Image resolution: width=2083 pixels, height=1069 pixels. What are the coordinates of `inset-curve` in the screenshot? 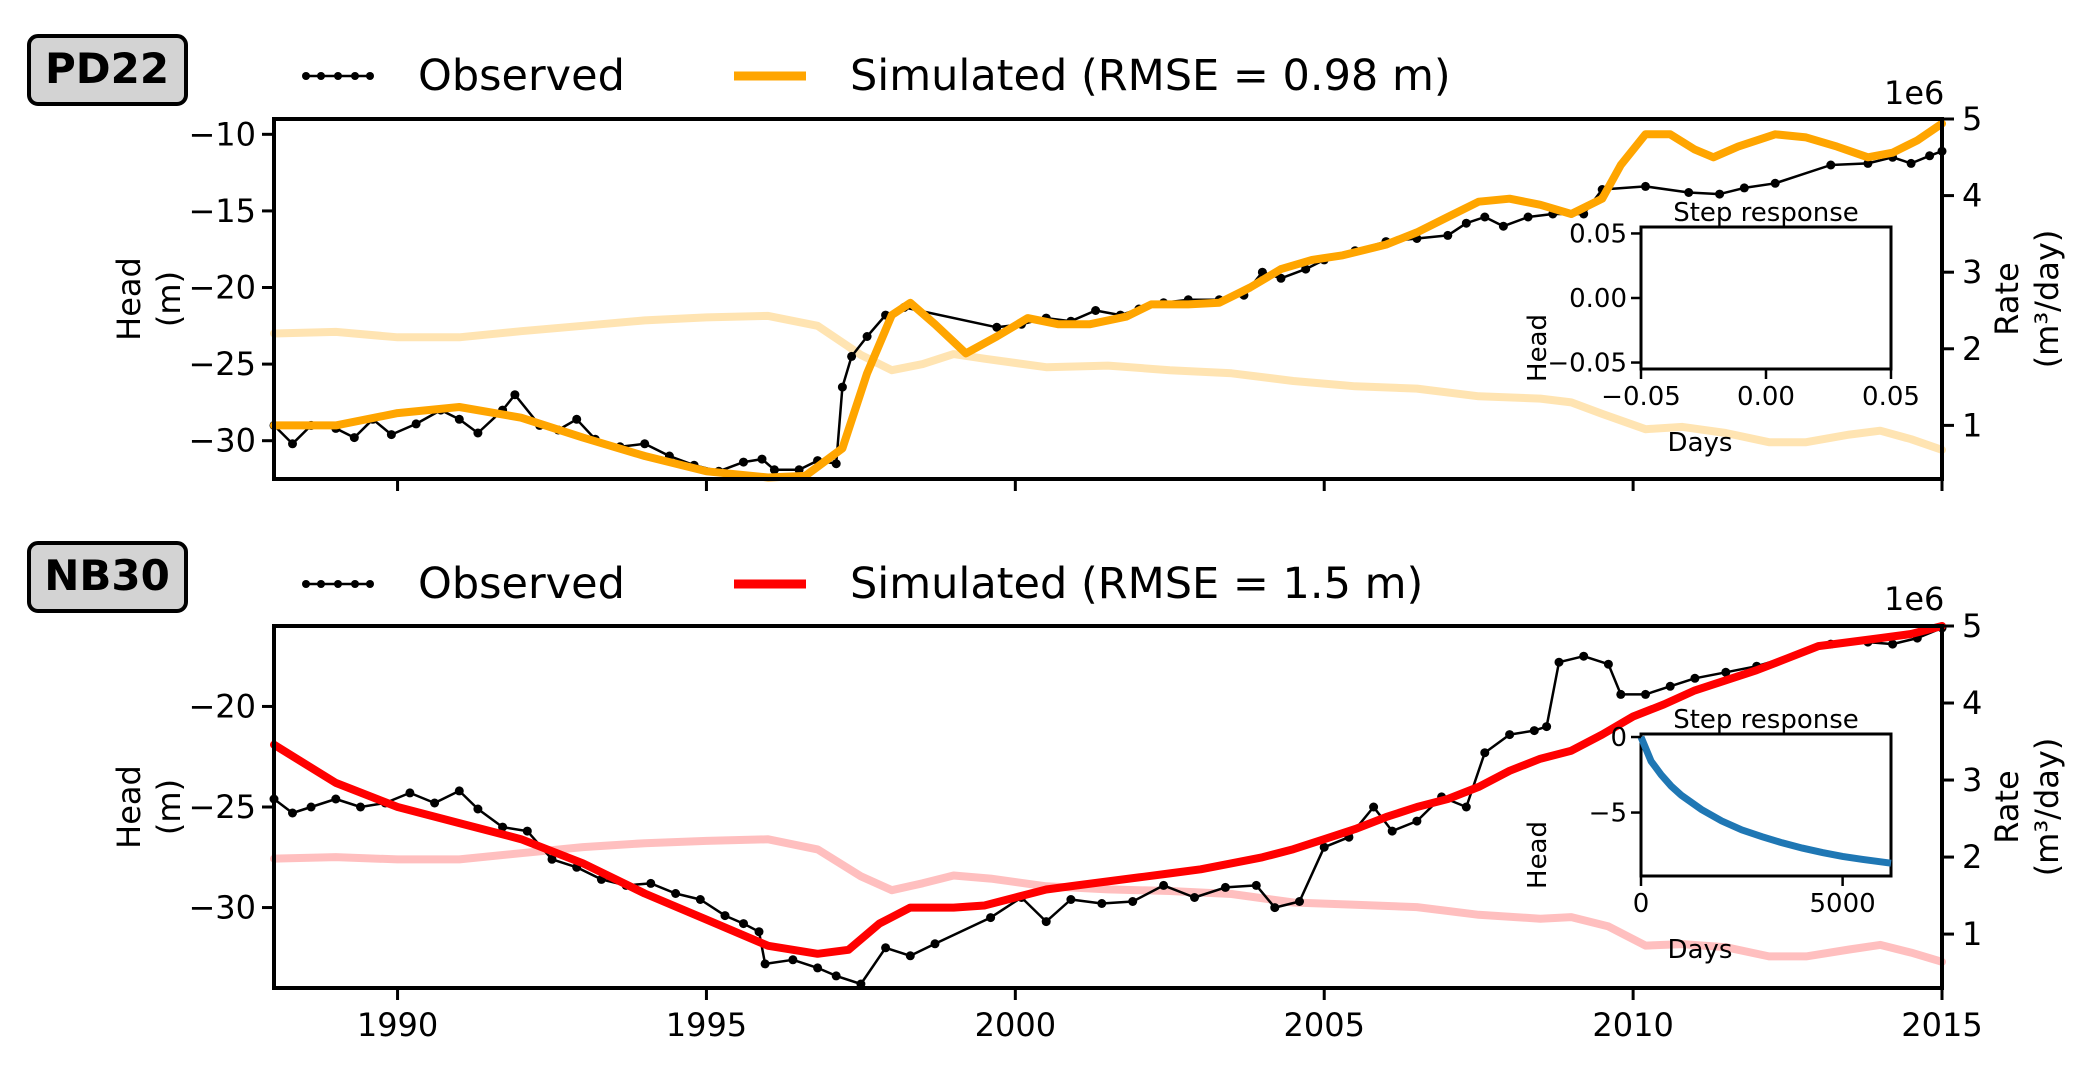 It's located at (1764, 801).